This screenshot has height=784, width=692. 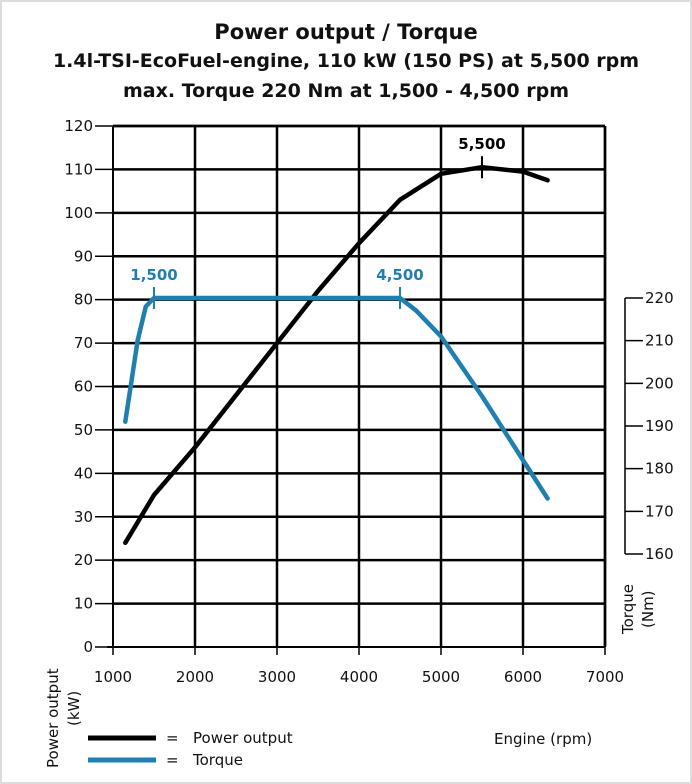 What do you see at coordinates (277, 677) in the screenshot?
I see `x-tick-label: 3000` at bounding box center [277, 677].